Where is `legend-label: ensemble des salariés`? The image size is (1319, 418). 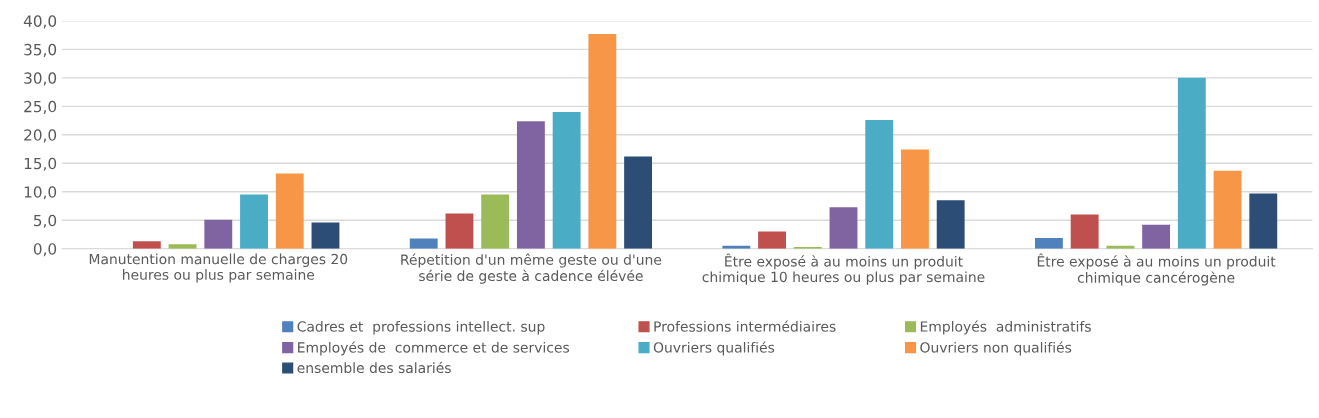 legend-label: ensemble des salariés is located at coordinates (374, 367).